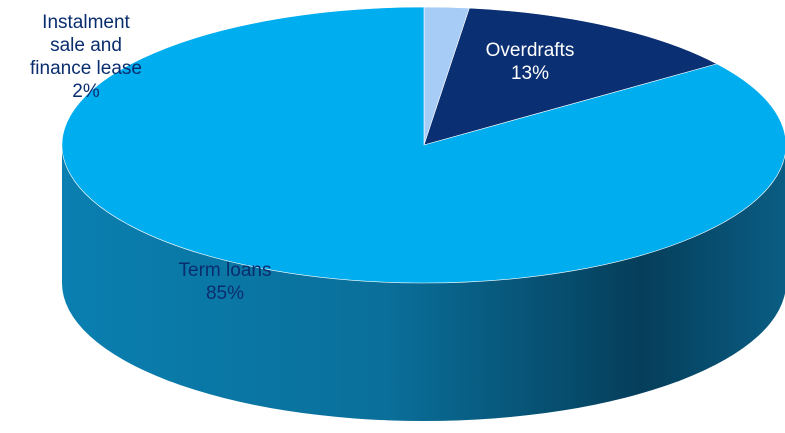 Image resolution: width=785 pixels, height=433 pixels. Describe the element at coordinates (86, 68) in the screenshot. I see `pie-label-line: finance lease` at that location.